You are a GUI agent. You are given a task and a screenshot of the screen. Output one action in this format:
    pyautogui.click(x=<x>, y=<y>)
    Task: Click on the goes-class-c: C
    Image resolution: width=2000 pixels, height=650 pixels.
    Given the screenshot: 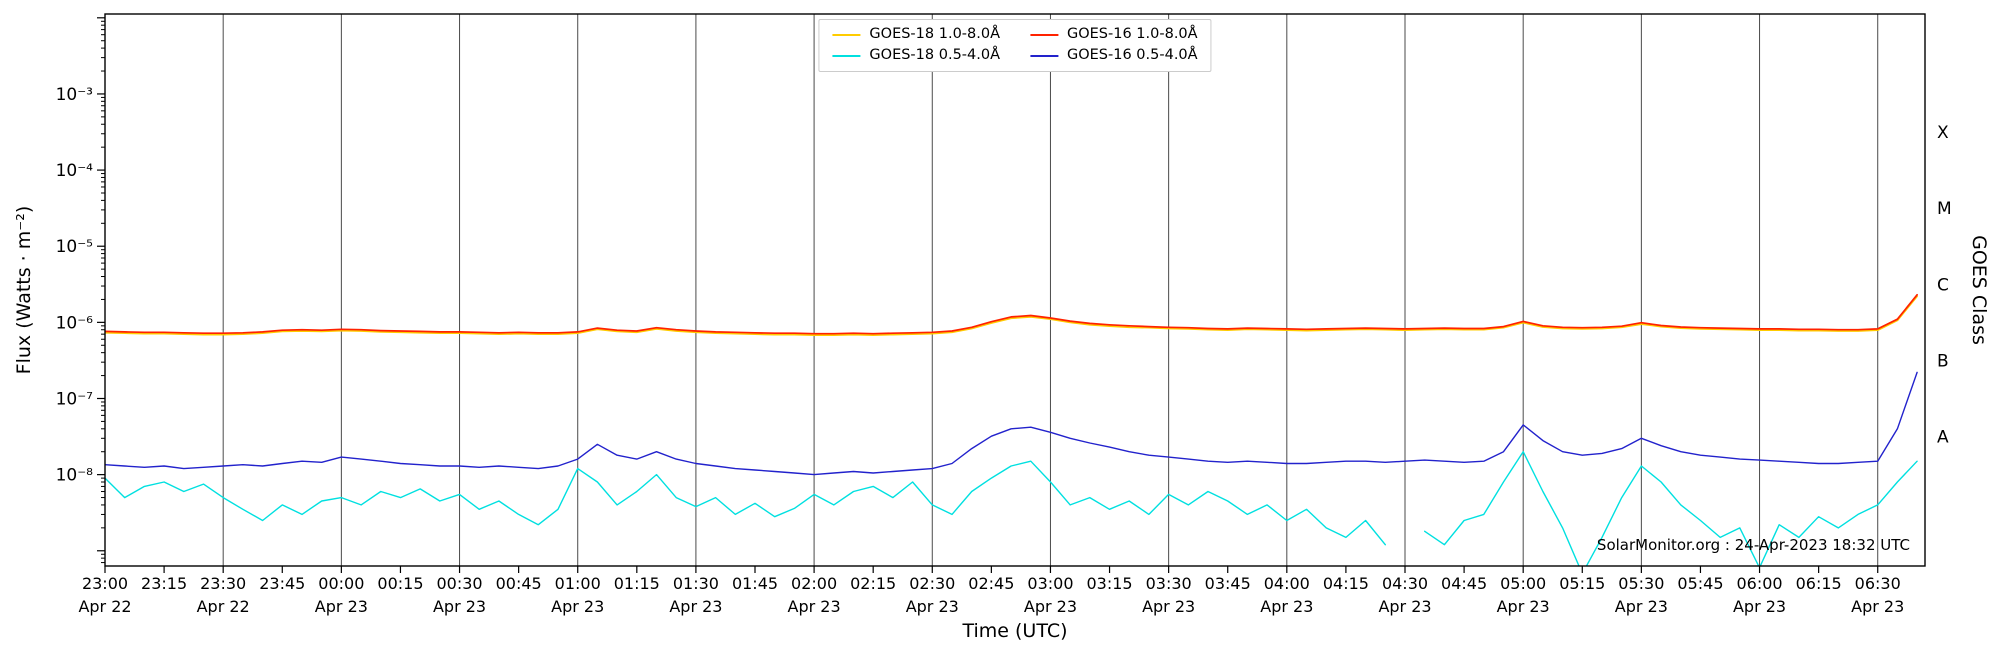 What is the action you would take?
    pyautogui.click(x=1943, y=285)
    